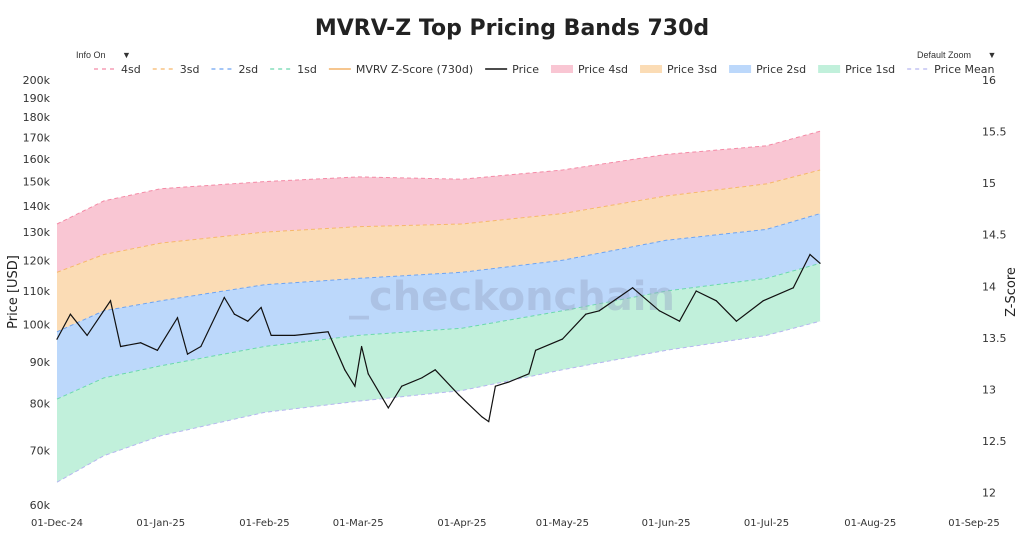 This screenshot has height=557, width=1024. What do you see at coordinates (781, 69) in the screenshot?
I see `legend-item-label: Price 2sd` at bounding box center [781, 69].